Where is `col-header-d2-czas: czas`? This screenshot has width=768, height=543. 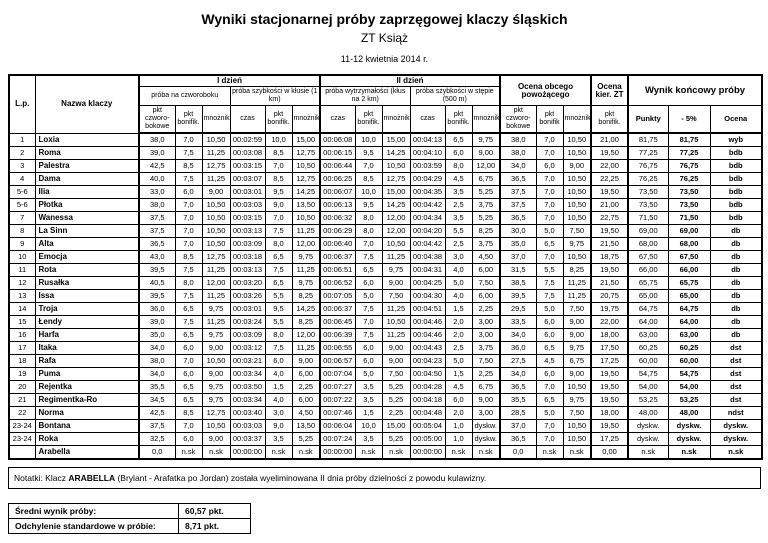 col-header-d2-czas: czas is located at coordinates (337, 119).